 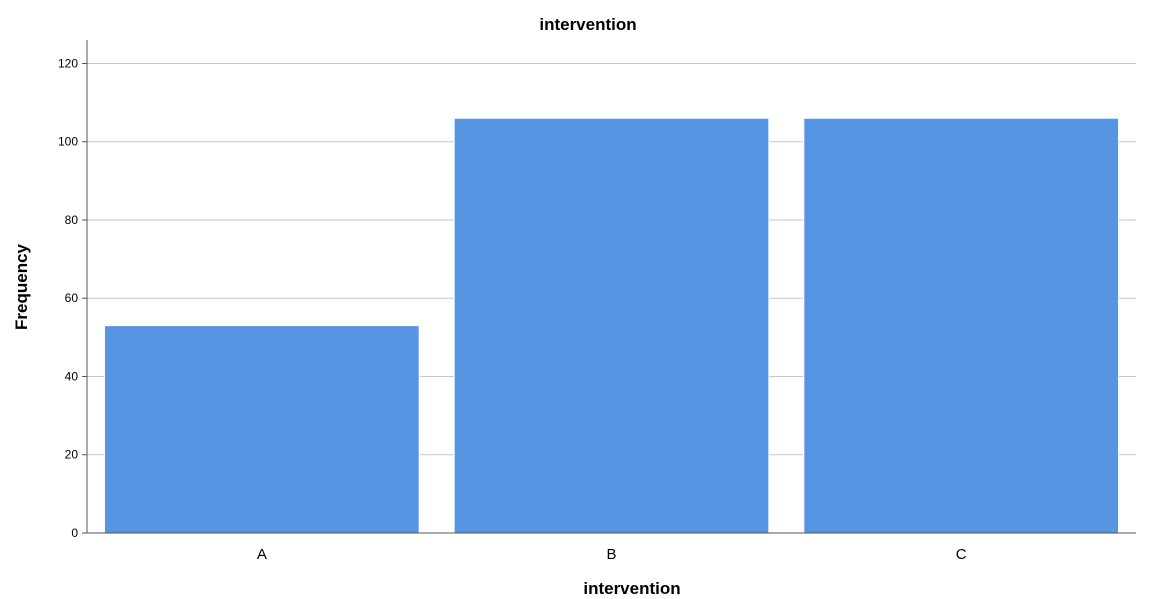 I want to click on x-tick-label: B, so click(x=611, y=554).